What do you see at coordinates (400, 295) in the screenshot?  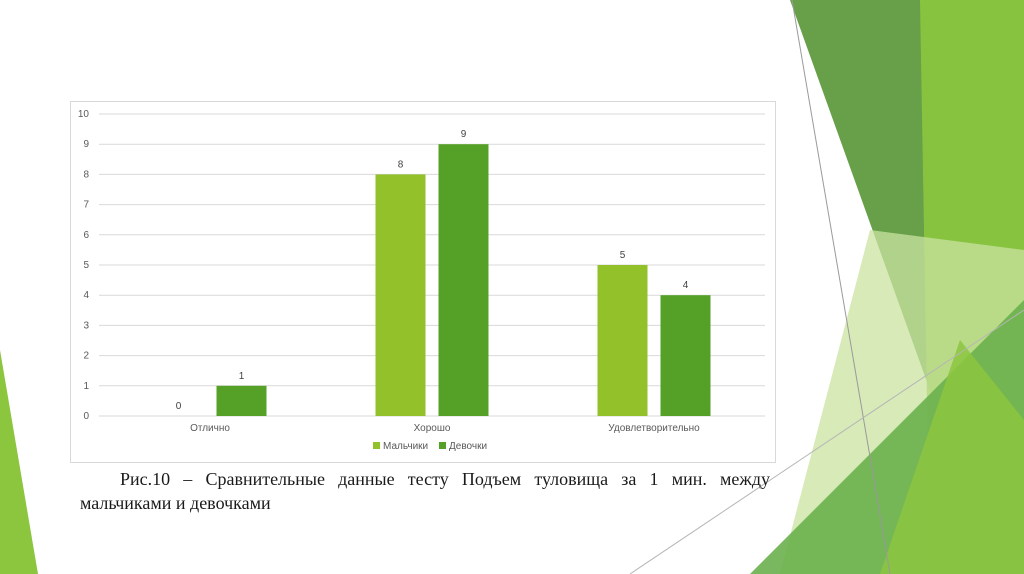 I see `bar-Мальчики-Хорошо` at bounding box center [400, 295].